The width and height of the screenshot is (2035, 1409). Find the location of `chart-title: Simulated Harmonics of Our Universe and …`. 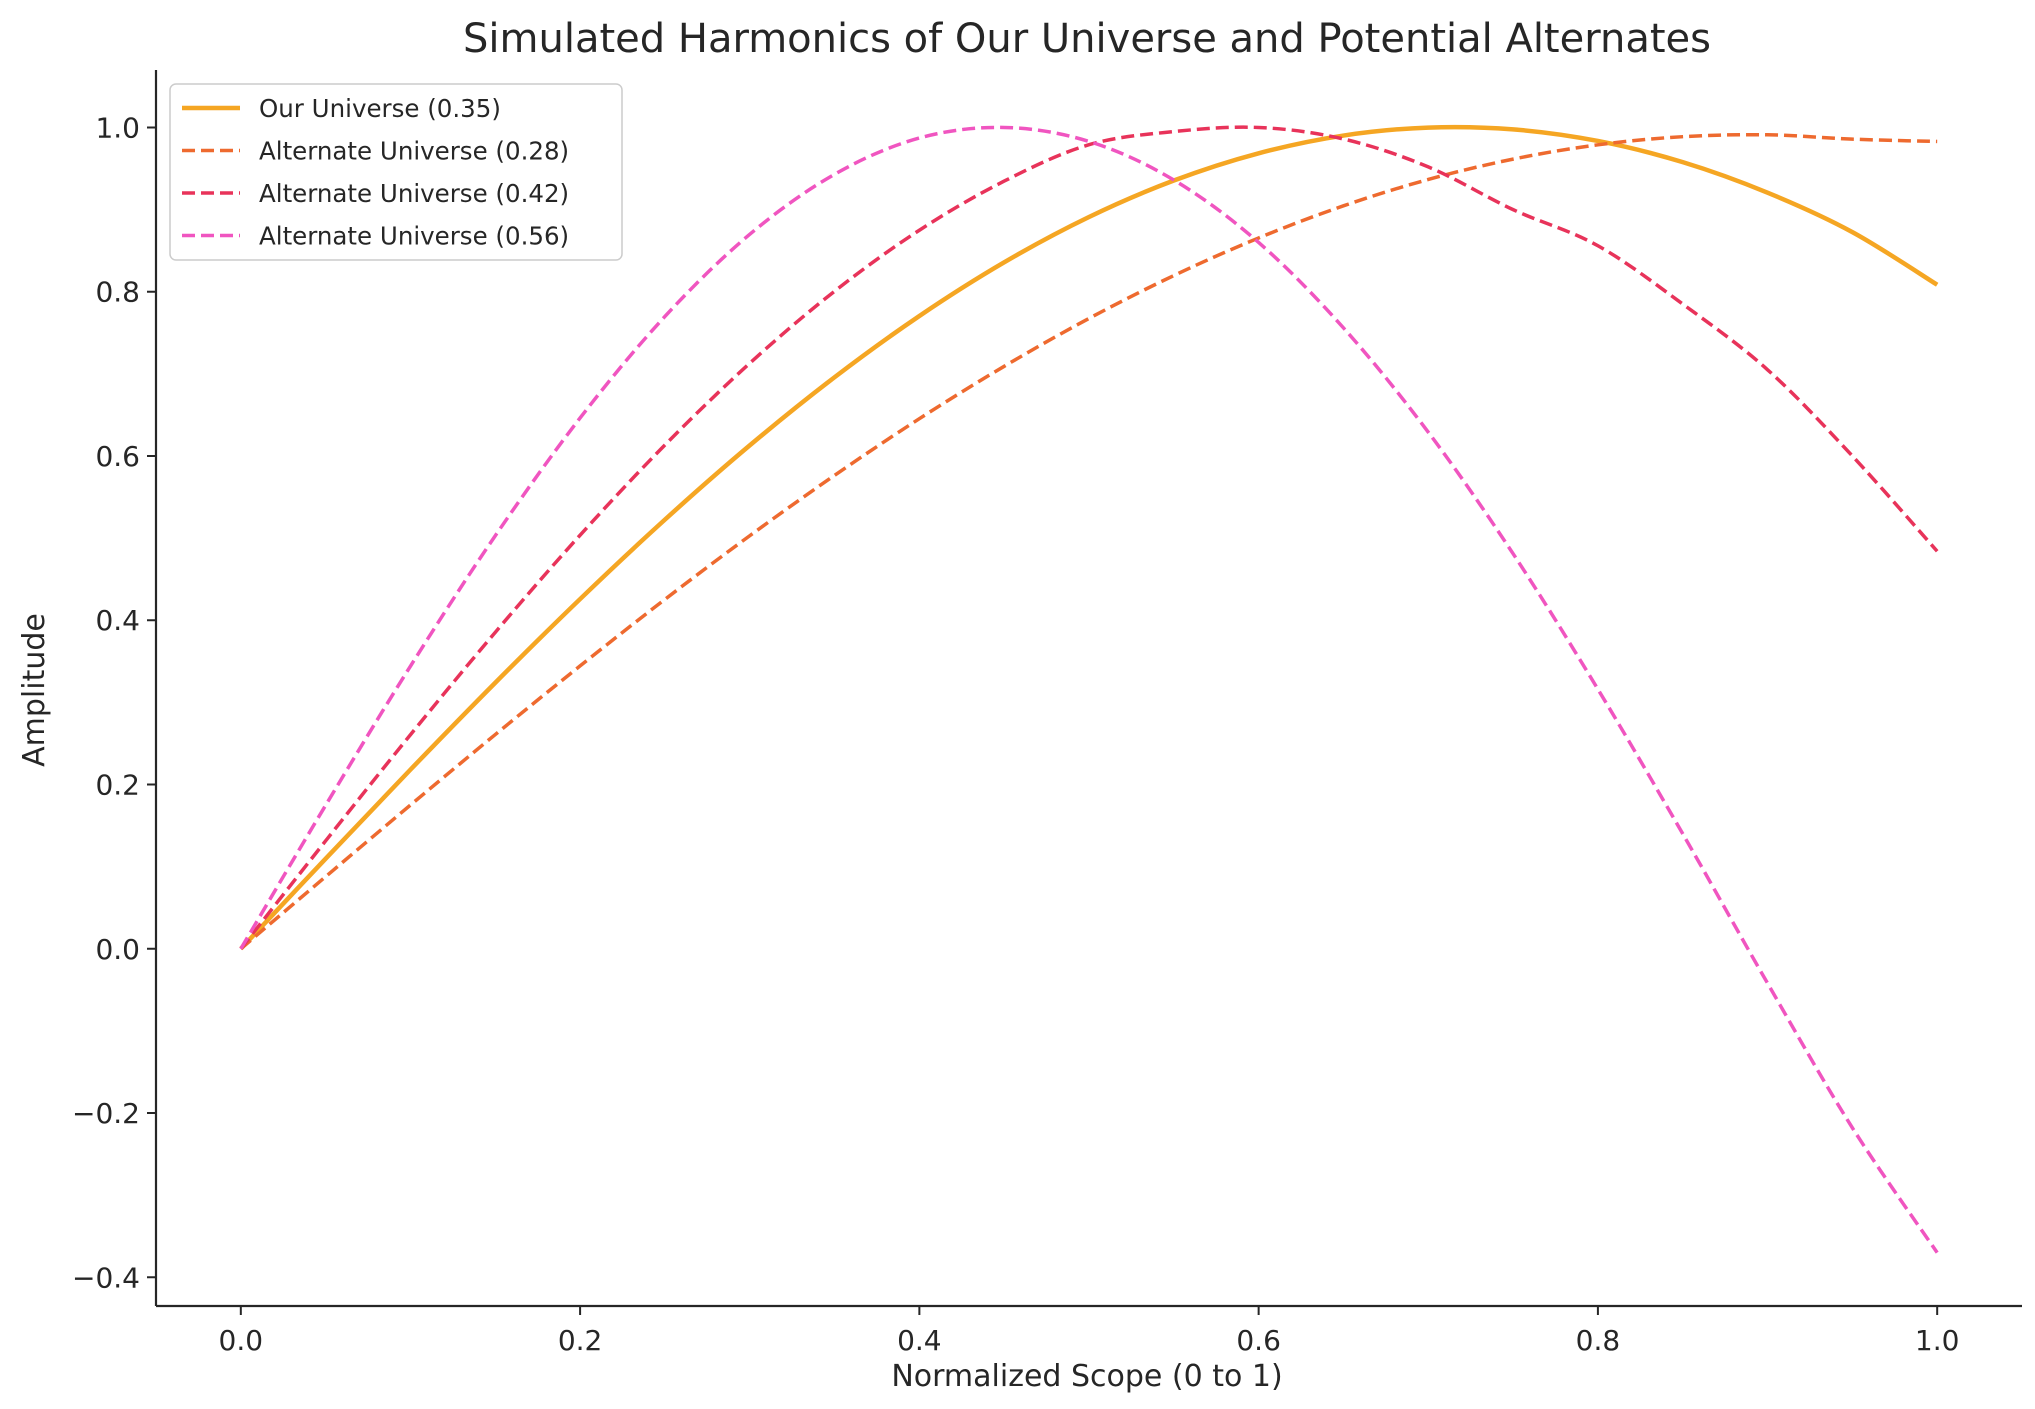

chart-title: Simulated Harmonics of Our Universe and … is located at coordinates (1087, 39).